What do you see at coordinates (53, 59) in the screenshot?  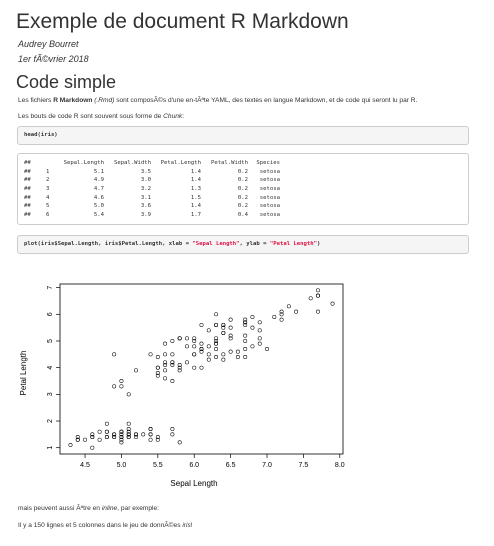 I see `document-date: 1er fÃ©vrier 2018` at bounding box center [53, 59].